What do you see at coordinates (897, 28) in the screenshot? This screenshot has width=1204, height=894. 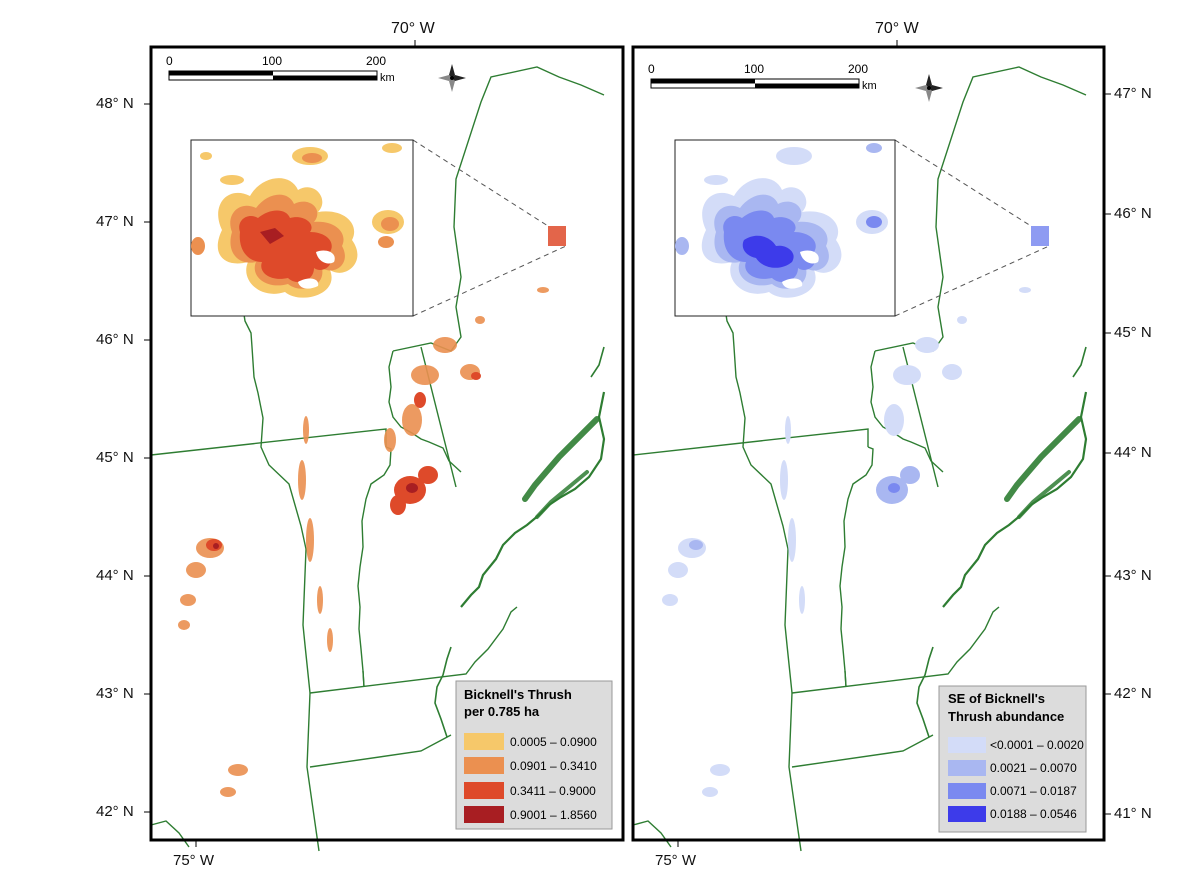 I see `top-longitude-label-right: 70° W` at bounding box center [897, 28].